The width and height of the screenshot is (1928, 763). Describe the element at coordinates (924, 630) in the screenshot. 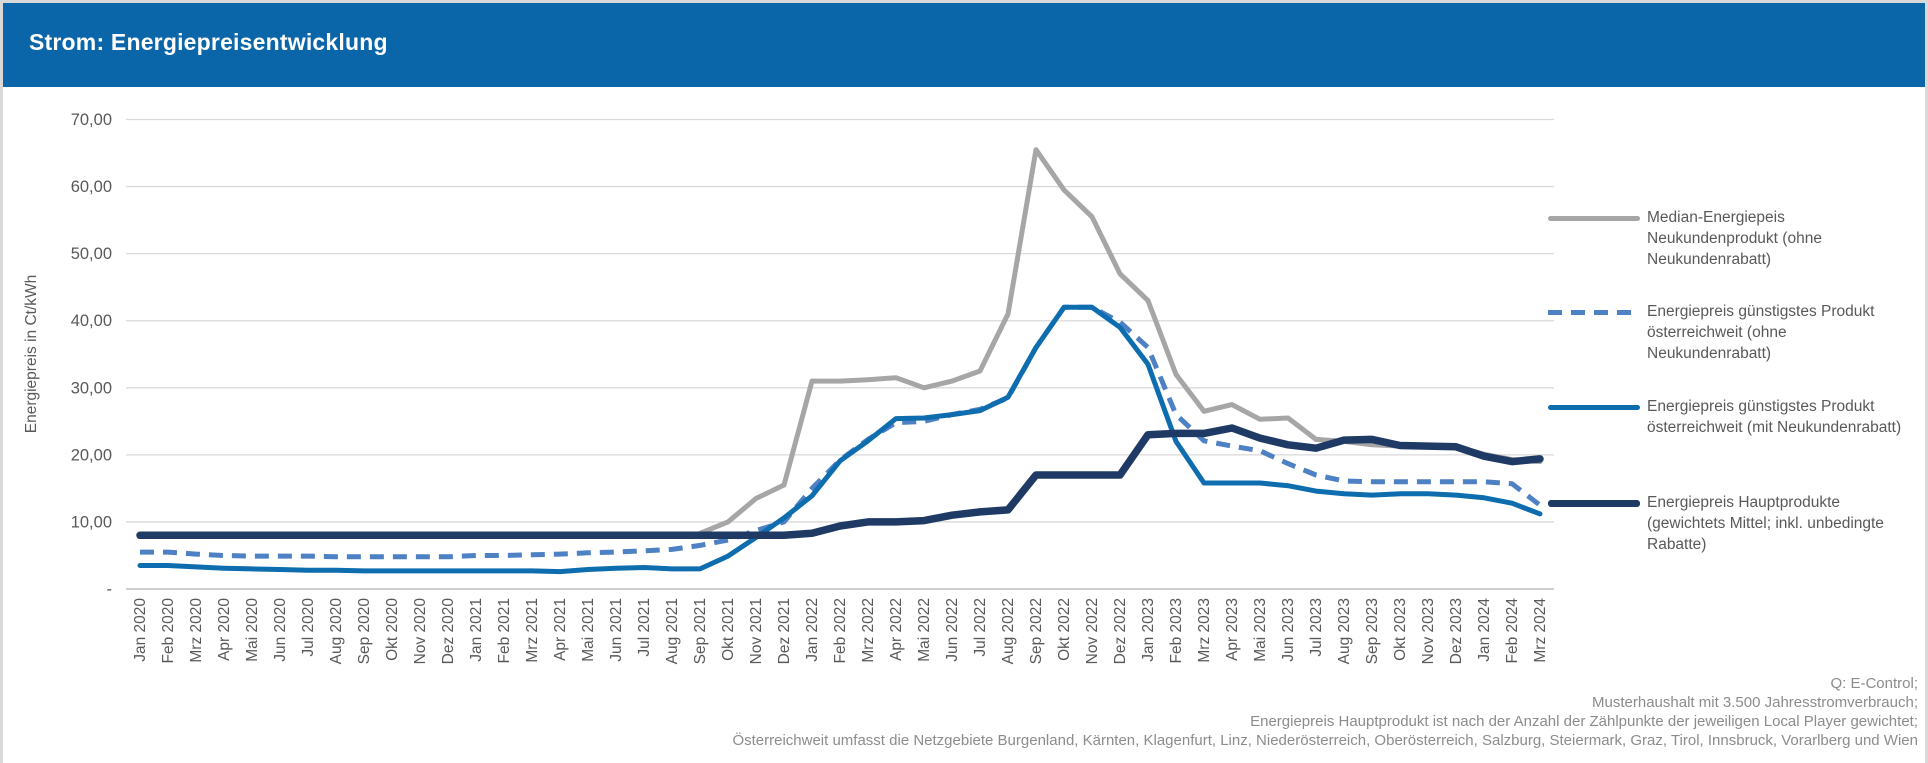

I see `x-axis-tick-label: Mai 2022` at that location.